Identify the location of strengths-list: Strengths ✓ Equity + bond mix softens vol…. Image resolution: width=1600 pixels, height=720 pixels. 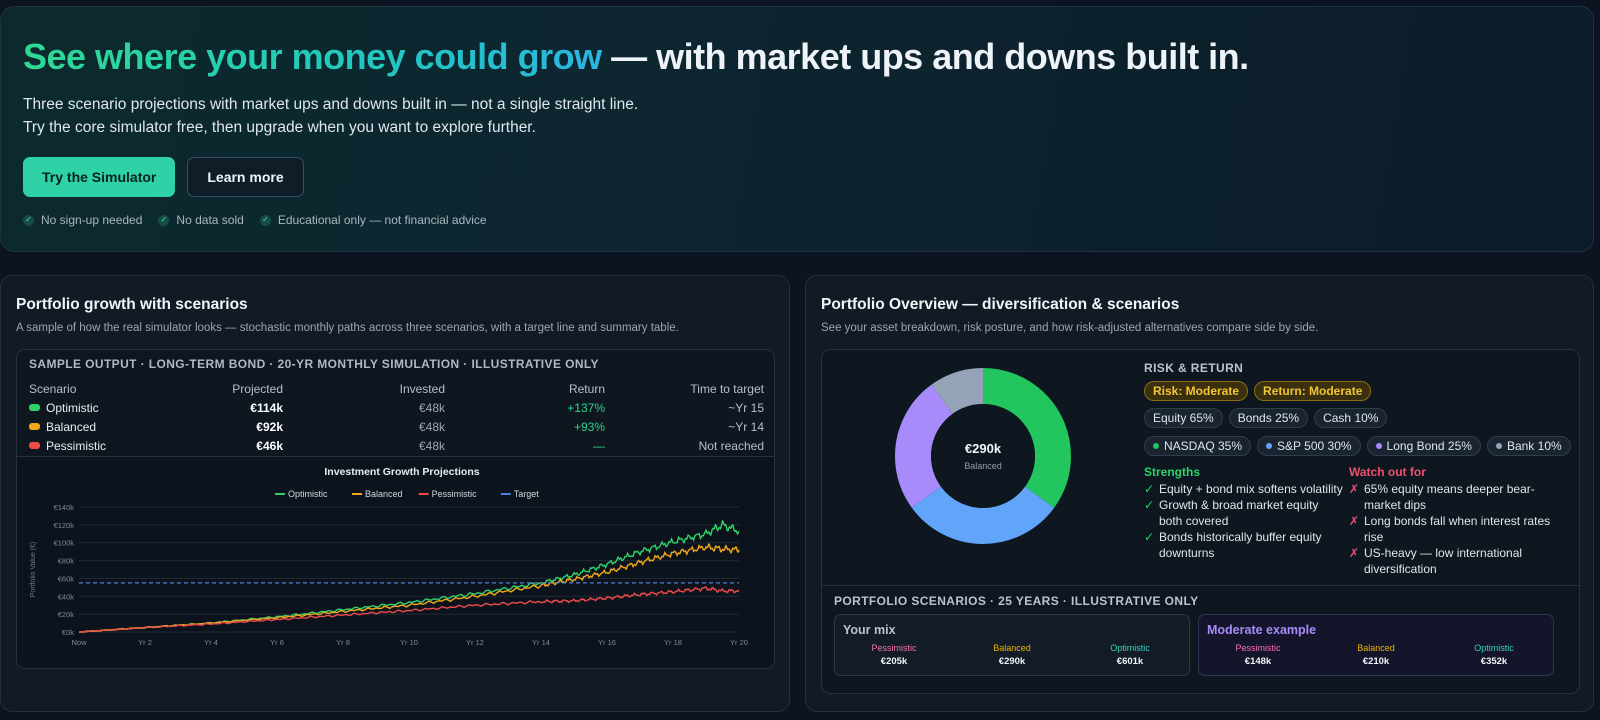
(1244, 512).